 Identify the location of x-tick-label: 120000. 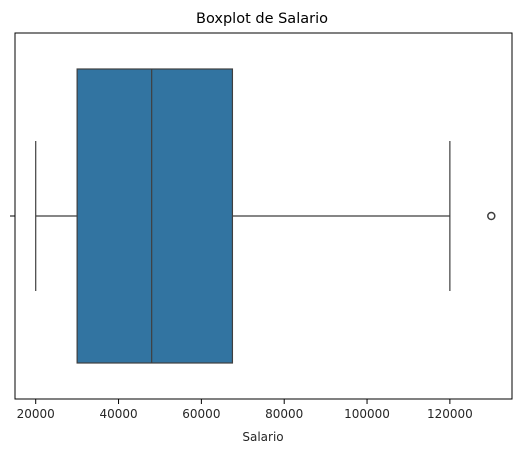
(450, 414).